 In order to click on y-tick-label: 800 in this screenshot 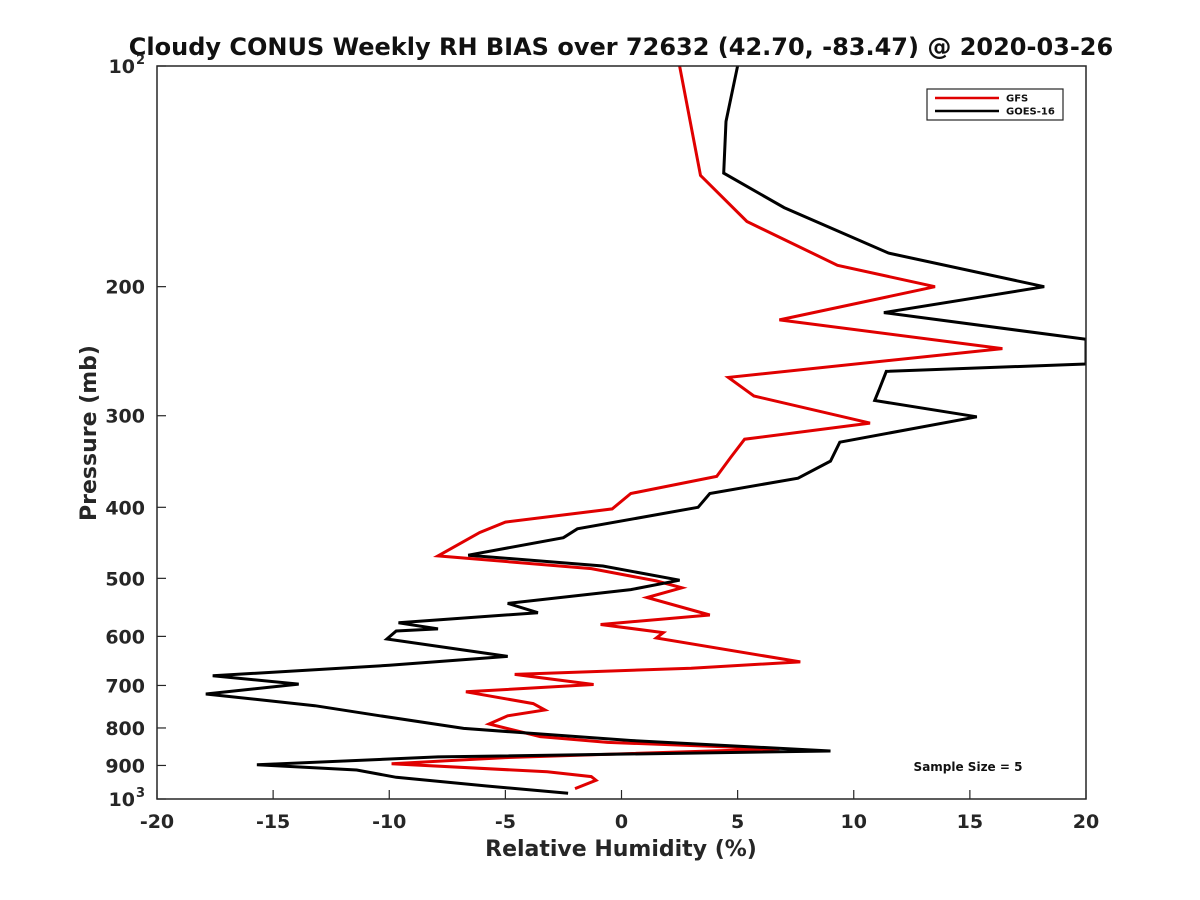, I will do `click(125, 729)`.